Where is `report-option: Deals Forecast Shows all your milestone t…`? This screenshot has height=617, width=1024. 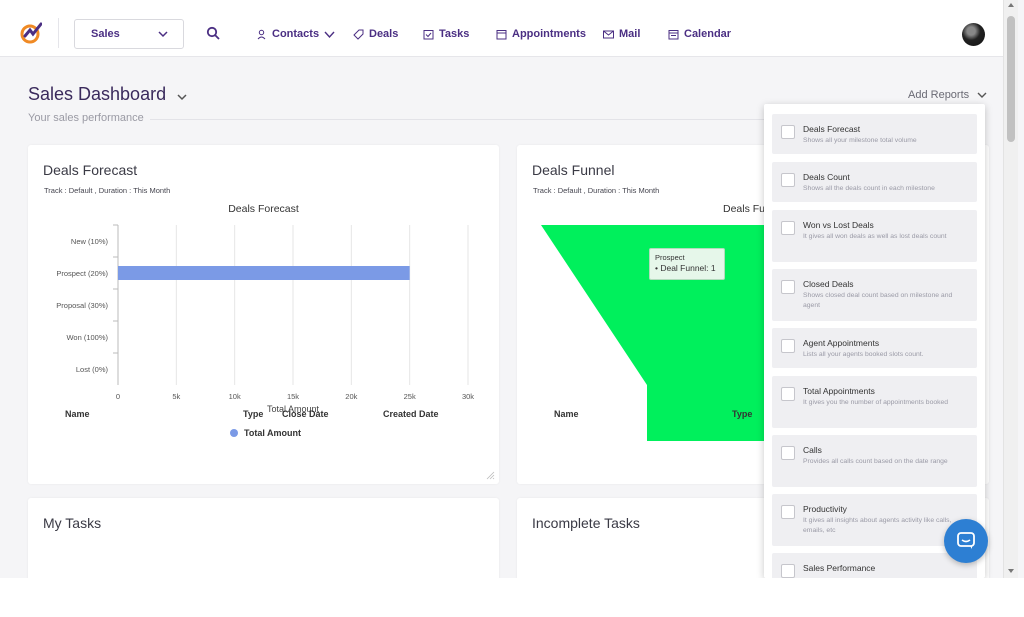 report-option: Deals Forecast Shows all your milestone t… is located at coordinates (874, 134).